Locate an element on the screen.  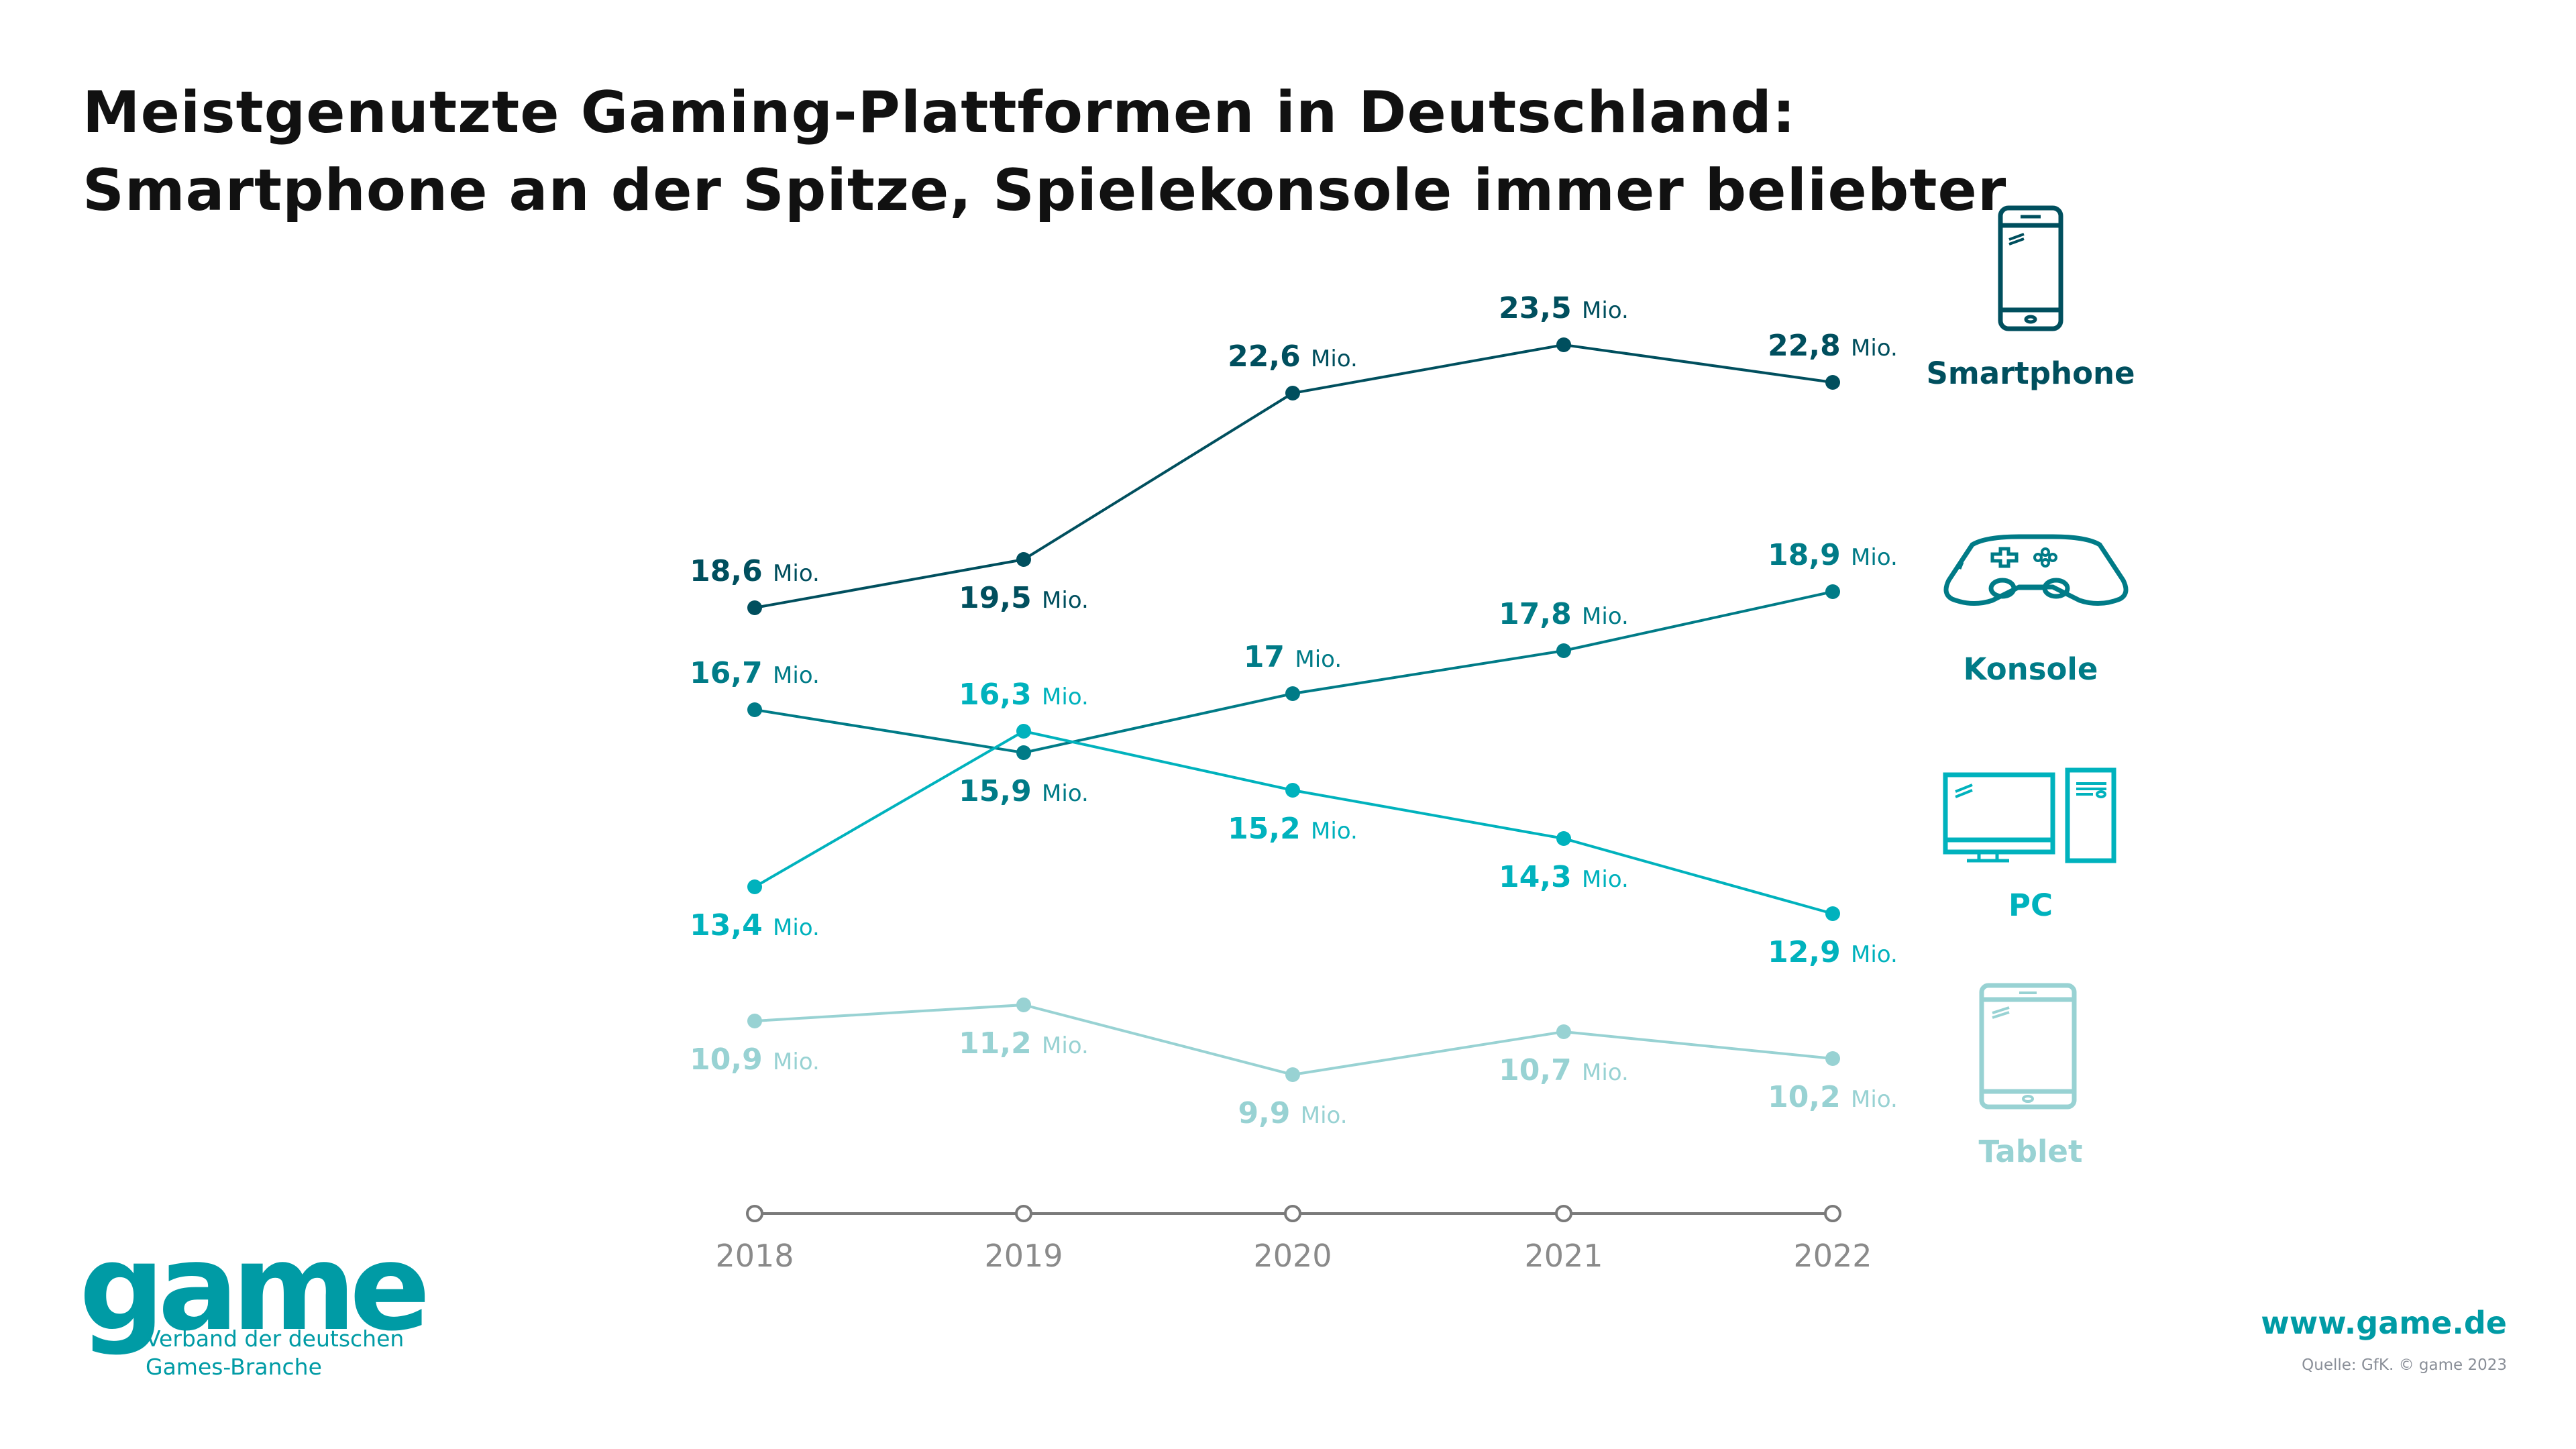
data-label: 18,9 Mio. is located at coordinates (1833, 555).